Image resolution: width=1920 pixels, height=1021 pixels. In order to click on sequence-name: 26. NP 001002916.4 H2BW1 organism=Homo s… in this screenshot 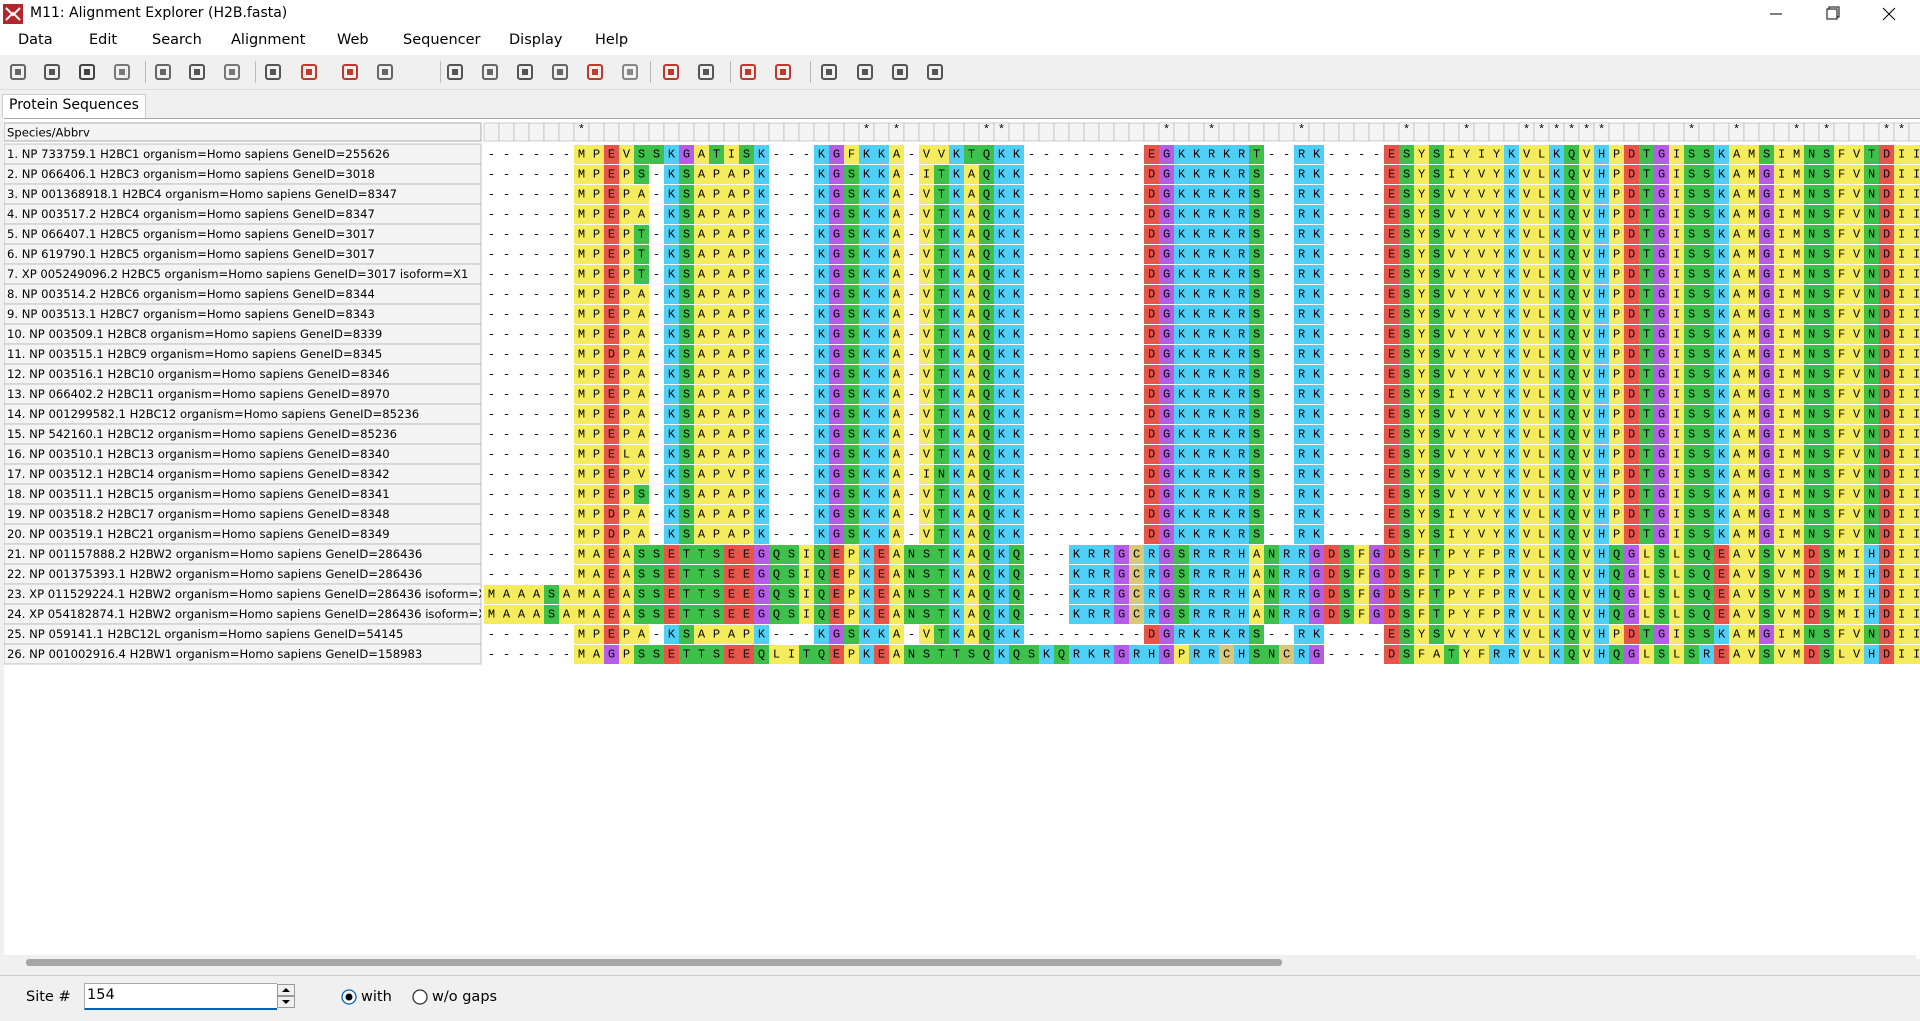, I will do `click(214, 654)`.